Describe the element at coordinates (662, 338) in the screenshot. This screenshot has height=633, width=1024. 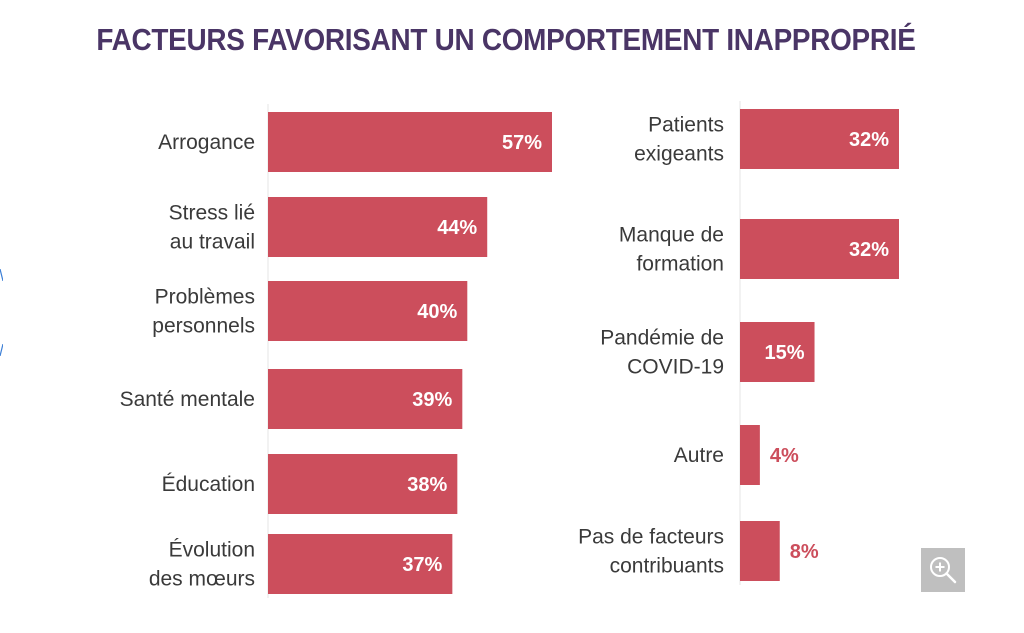
I see `category-label: Pandémie de` at that location.